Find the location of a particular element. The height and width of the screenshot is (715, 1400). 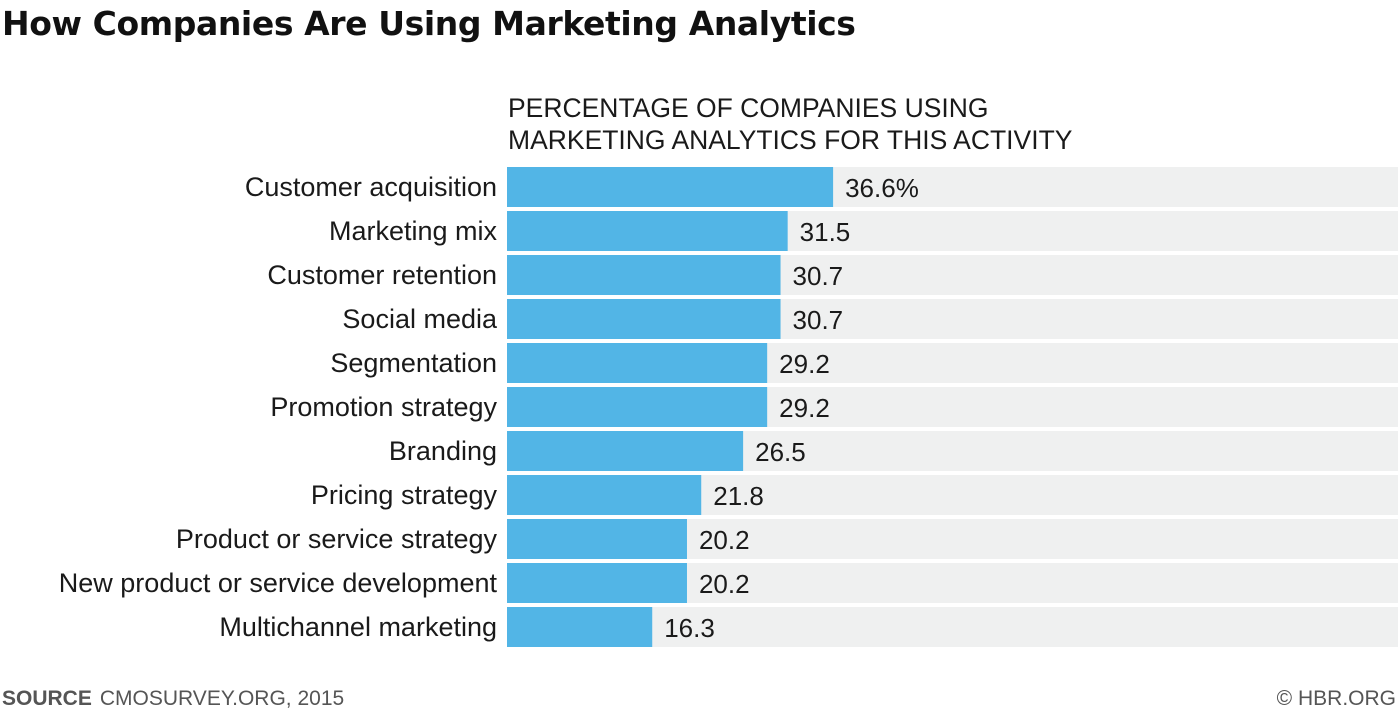

source-text: CMOSURVEY.ORG, 2015 is located at coordinates (222, 698).